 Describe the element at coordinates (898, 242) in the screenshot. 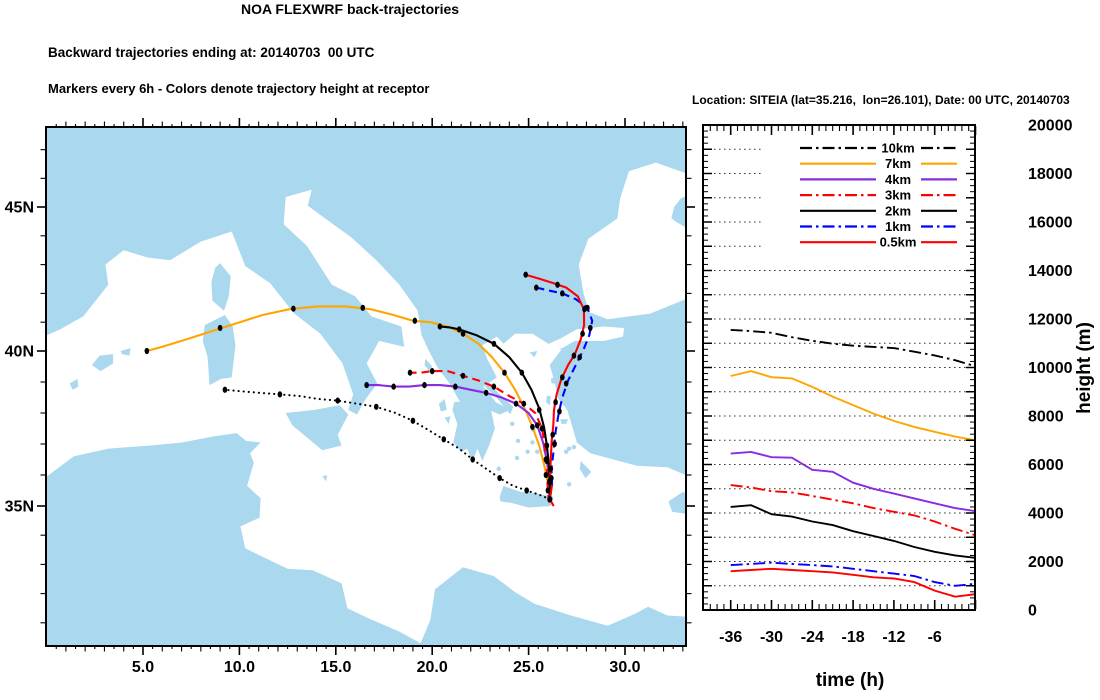

I see `legend-label-0.5km: 0.5km` at that location.